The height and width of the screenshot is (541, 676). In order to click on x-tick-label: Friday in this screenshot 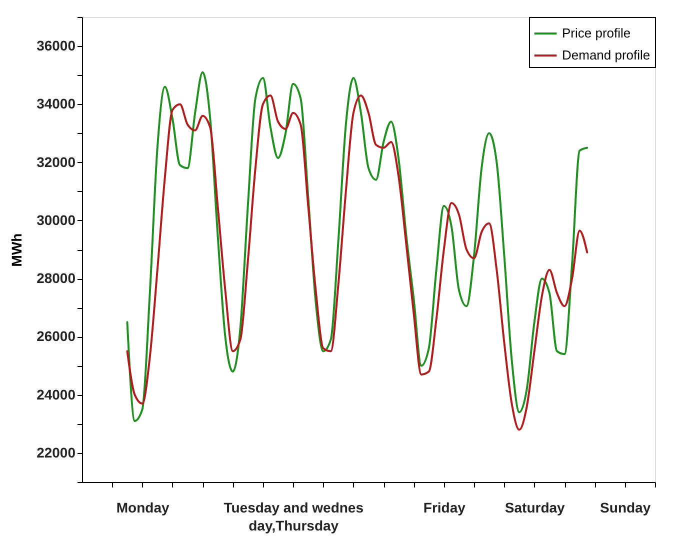, I will do `click(444, 508)`.